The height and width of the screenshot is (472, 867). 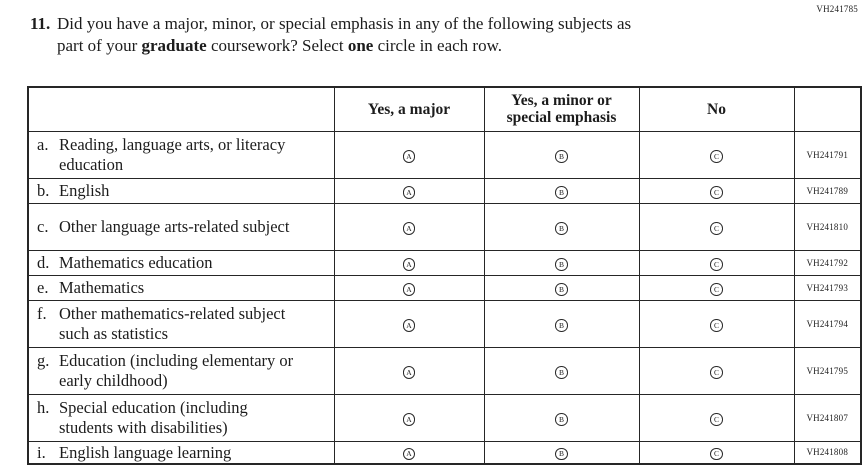 I want to click on row-code: VH241793, so click(x=827, y=287).